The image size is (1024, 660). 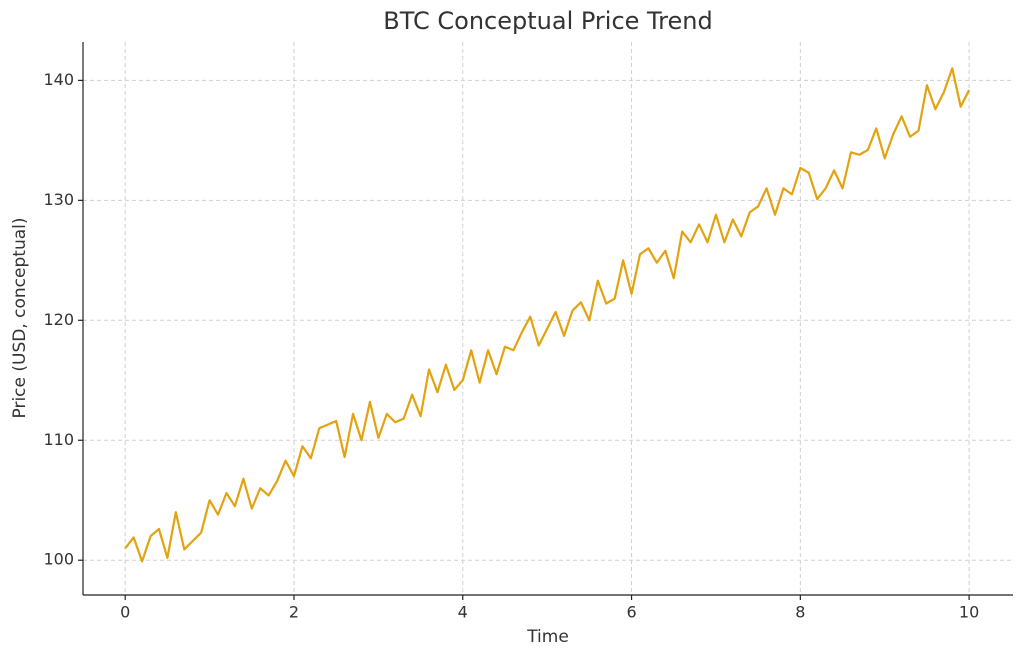 I want to click on chart-title: BTC Conceptual Price Trend, so click(x=547, y=21).